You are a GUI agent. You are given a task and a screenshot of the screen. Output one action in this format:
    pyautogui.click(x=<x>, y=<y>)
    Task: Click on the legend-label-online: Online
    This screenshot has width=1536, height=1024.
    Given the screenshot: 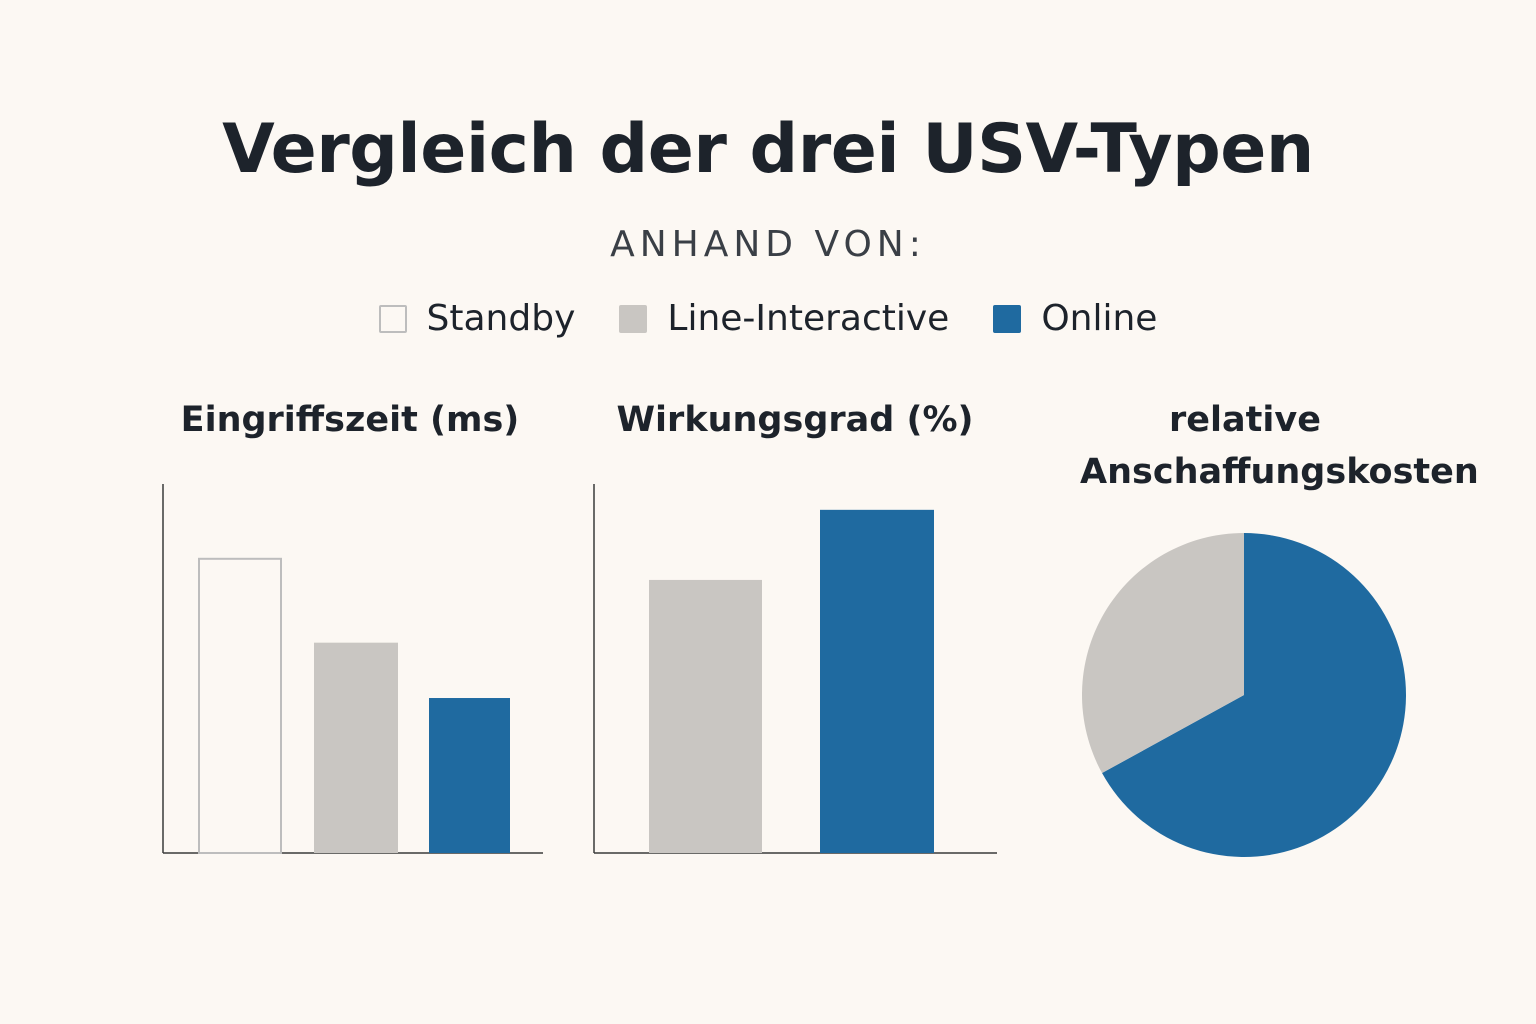 What is the action you would take?
    pyautogui.click(x=1099, y=318)
    